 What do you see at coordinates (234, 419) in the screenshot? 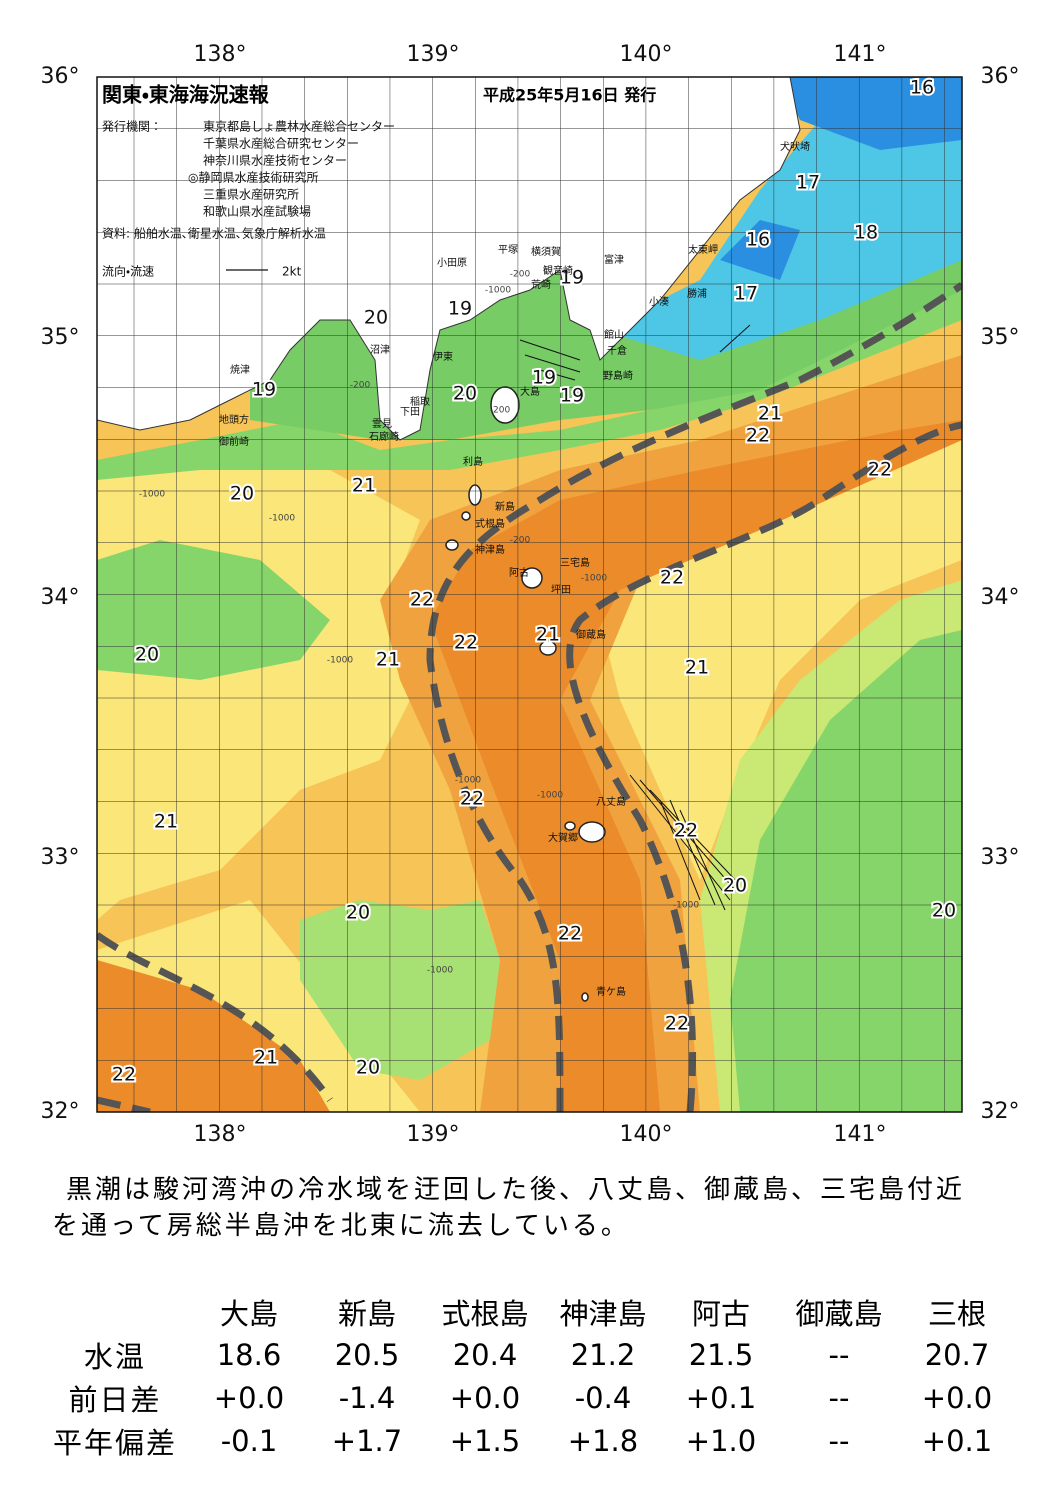
I see `place-name: 地頭方` at bounding box center [234, 419].